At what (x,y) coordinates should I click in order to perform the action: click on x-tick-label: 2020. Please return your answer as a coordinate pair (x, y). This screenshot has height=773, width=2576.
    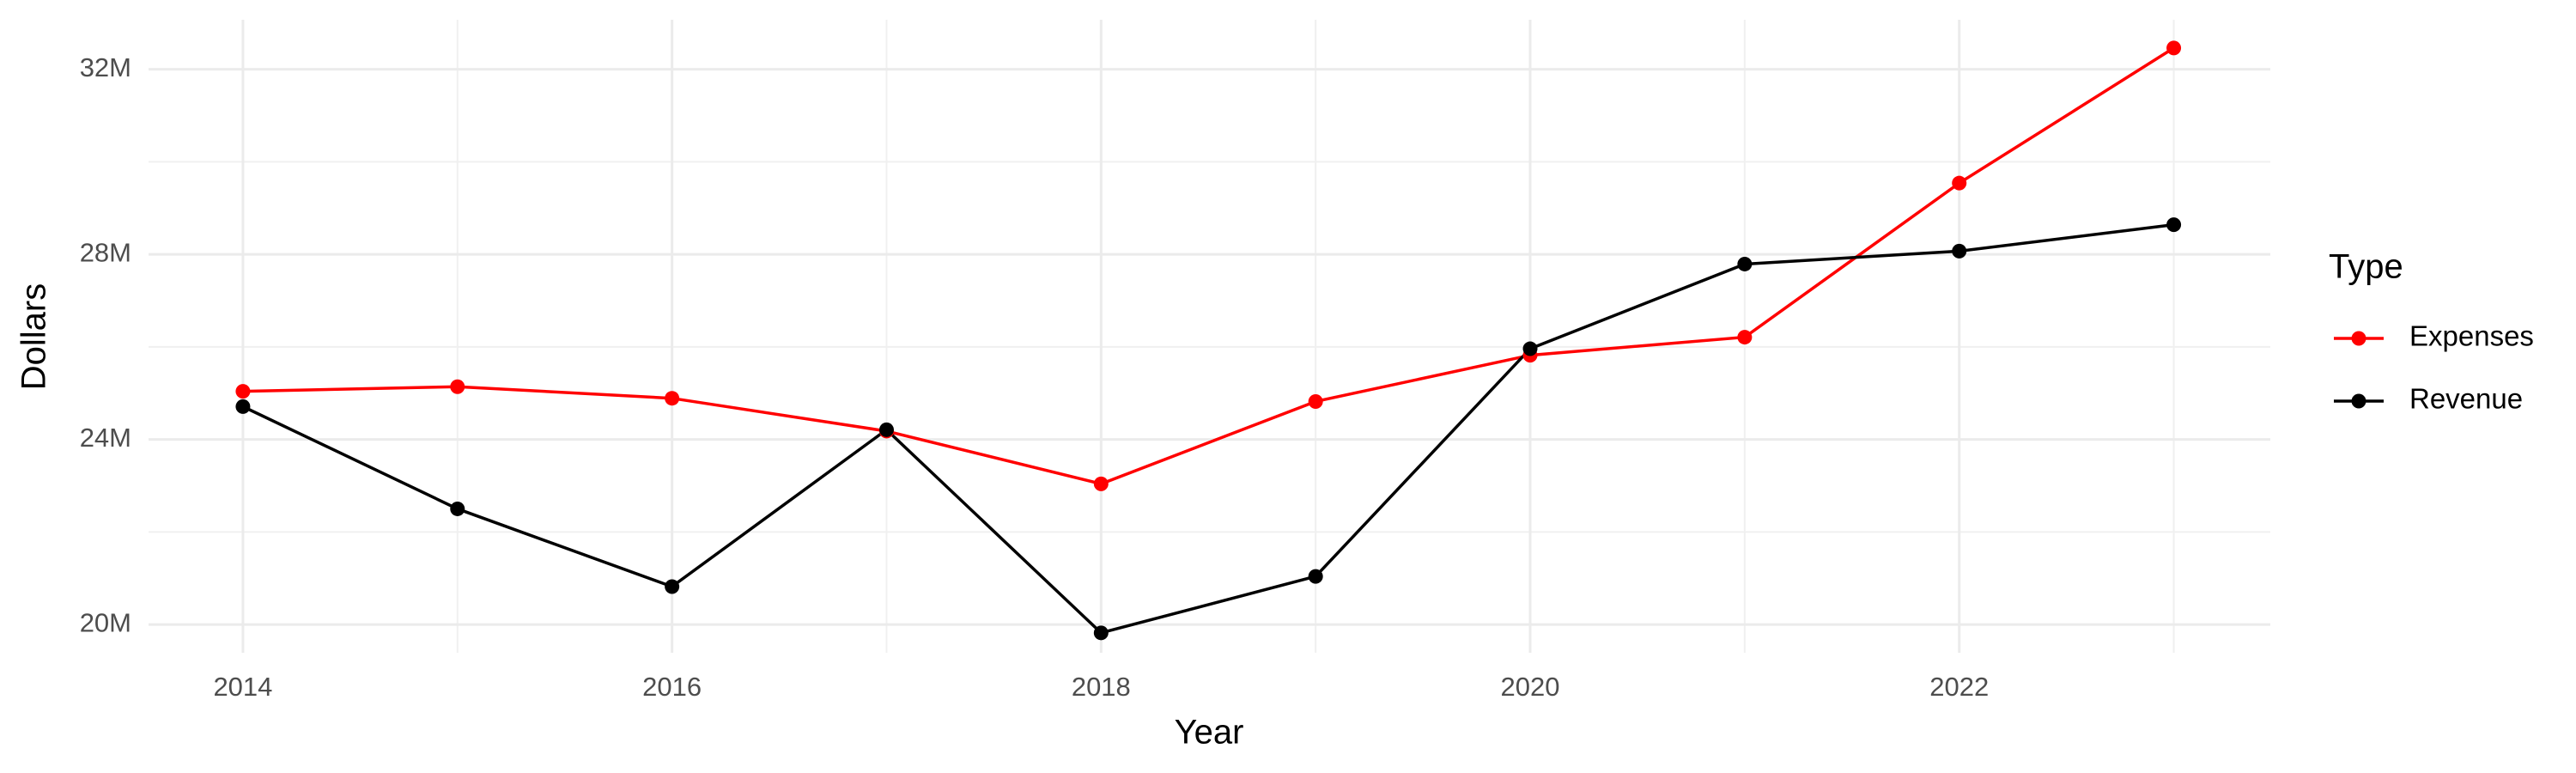
    Looking at the image, I should click on (1530, 687).